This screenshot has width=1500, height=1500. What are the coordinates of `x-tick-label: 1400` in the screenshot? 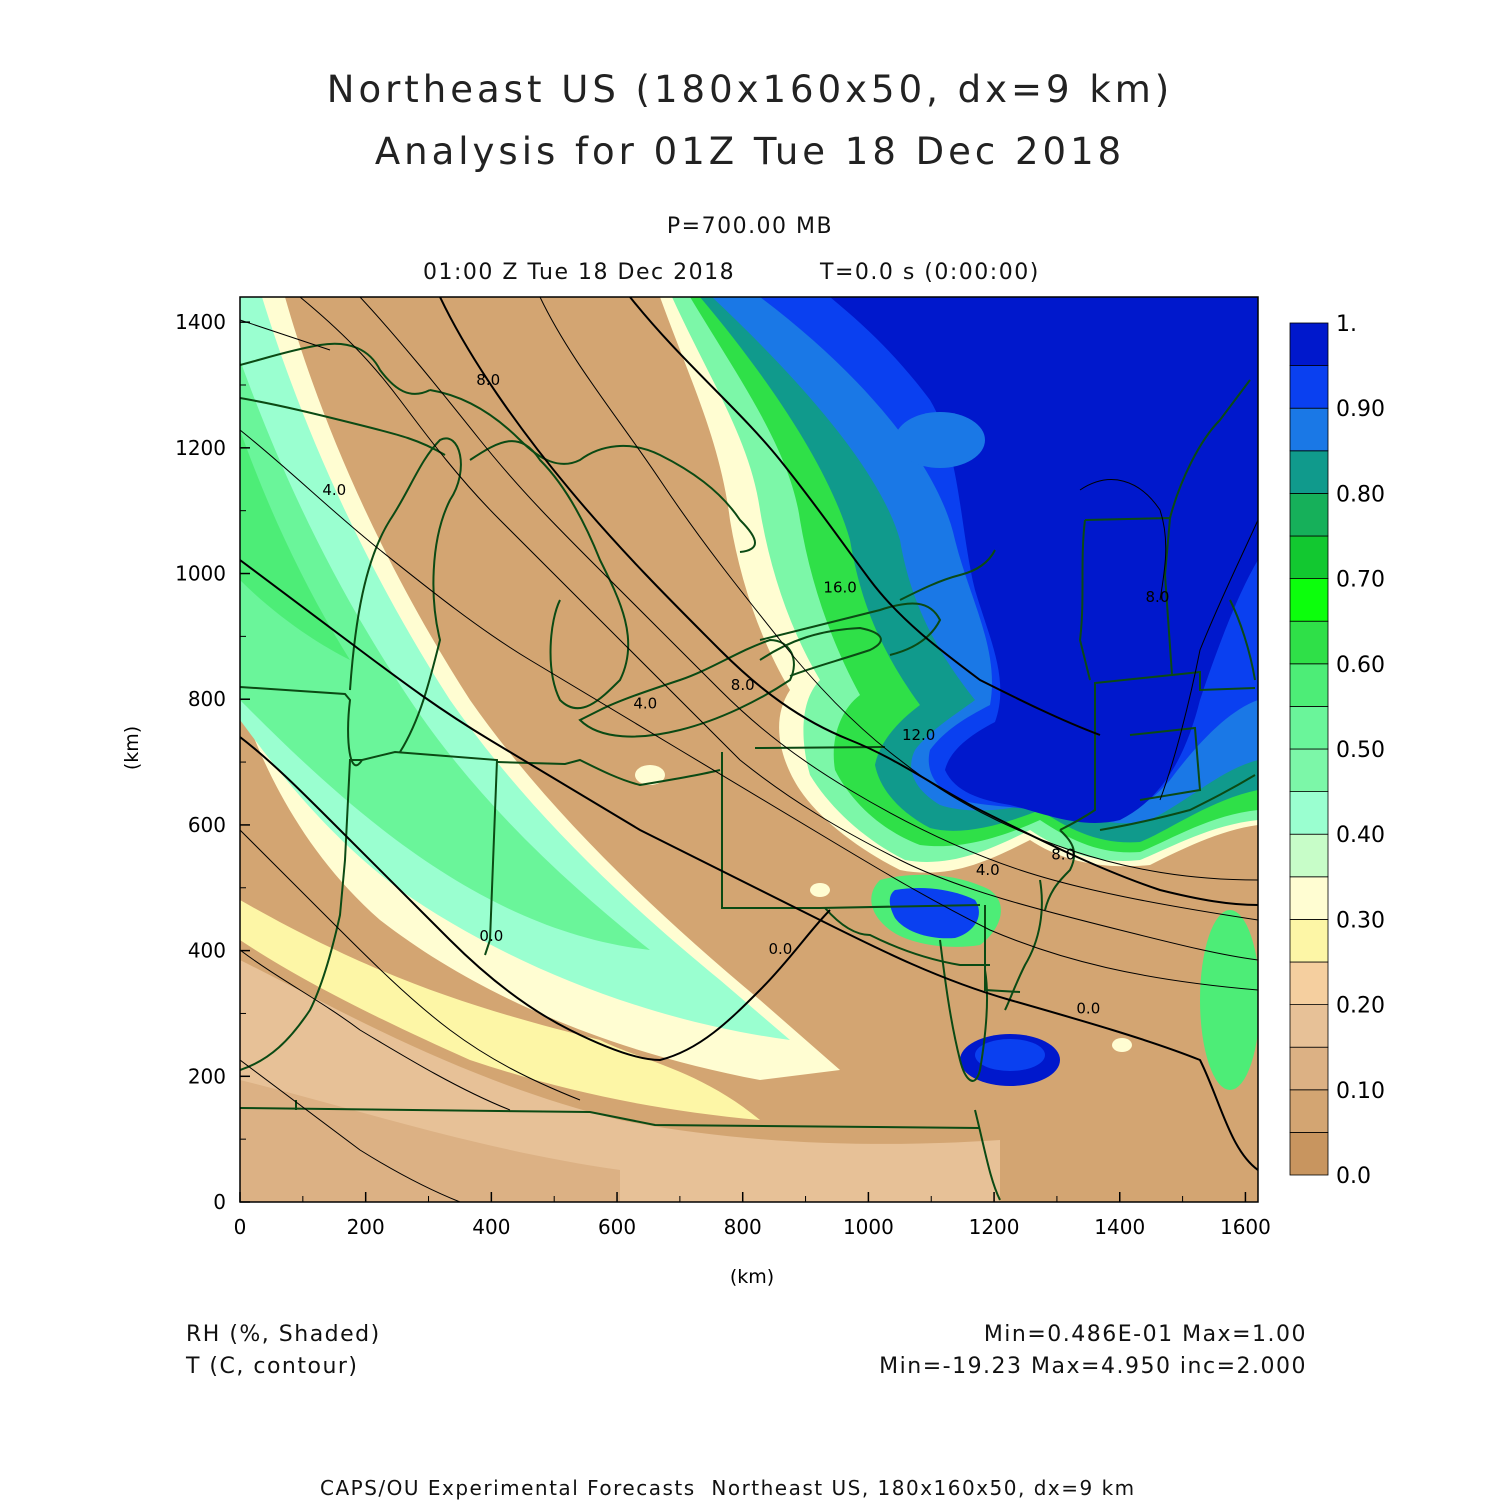 It's located at (1119, 1227).